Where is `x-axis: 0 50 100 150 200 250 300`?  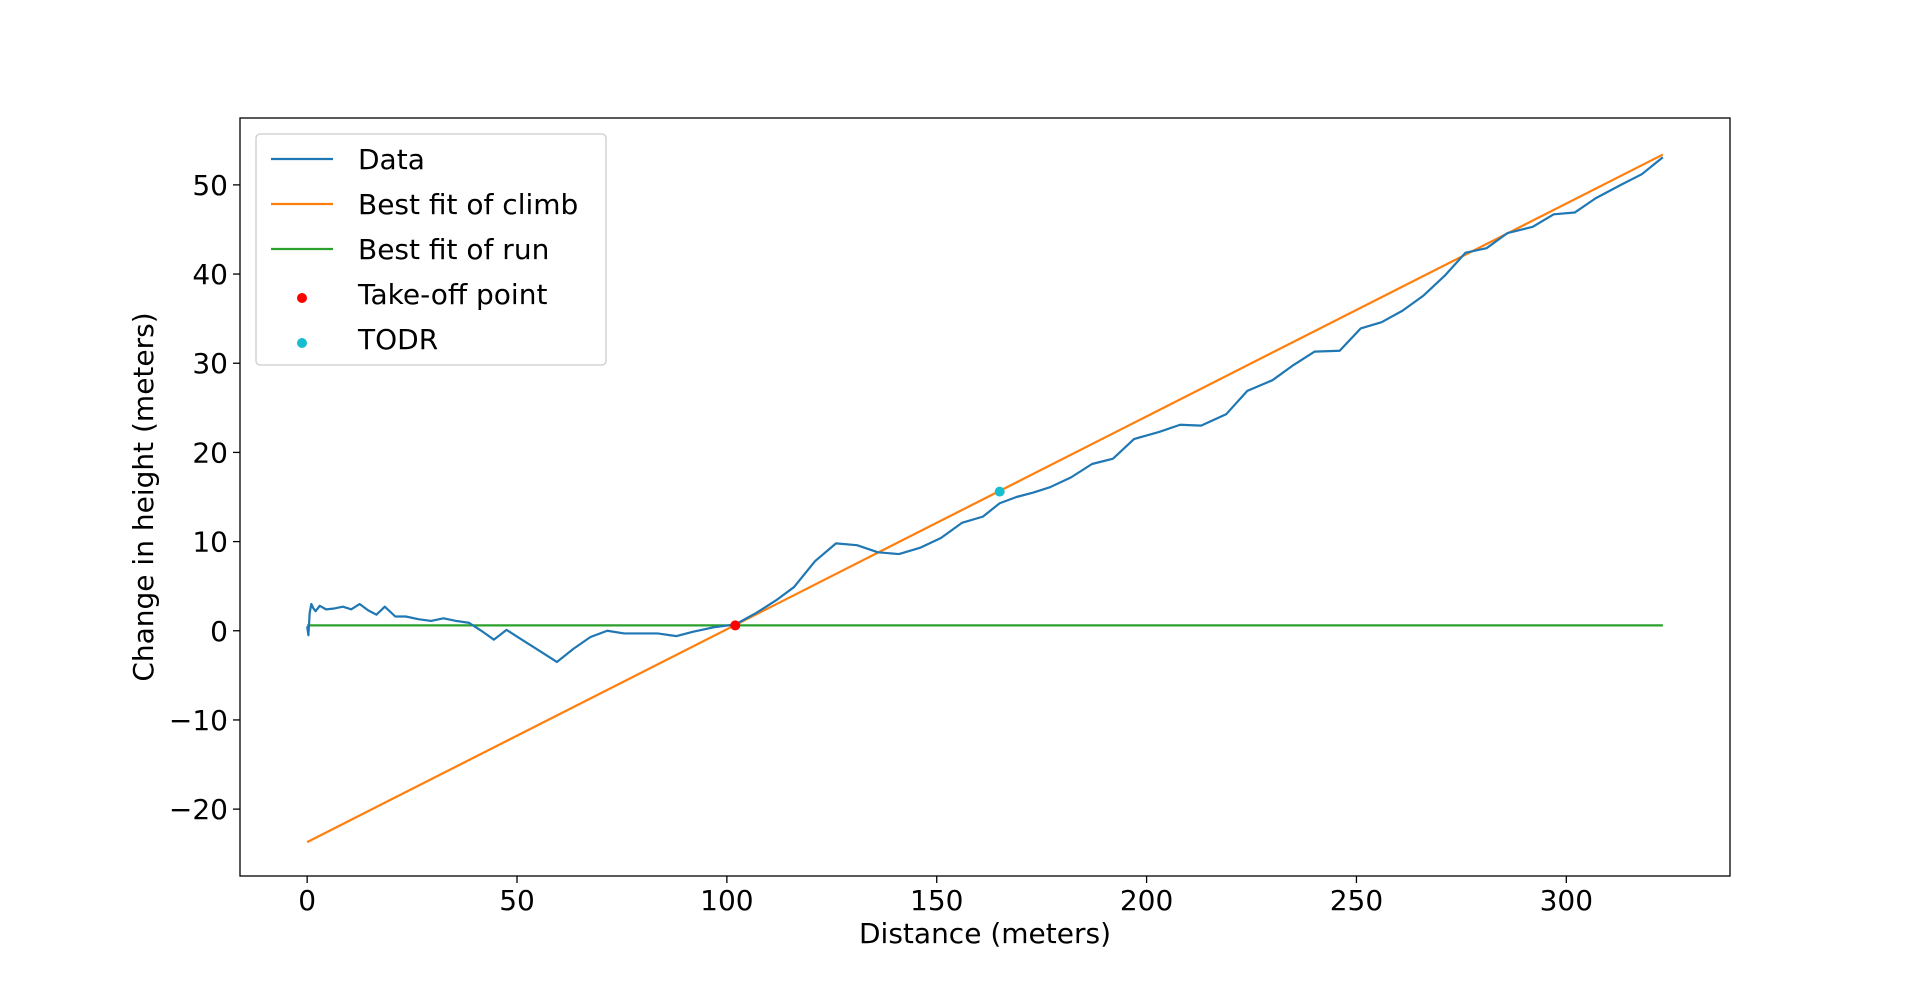 x-axis: 0 50 100 150 200 250 300 is located at coordinates (945, 896).